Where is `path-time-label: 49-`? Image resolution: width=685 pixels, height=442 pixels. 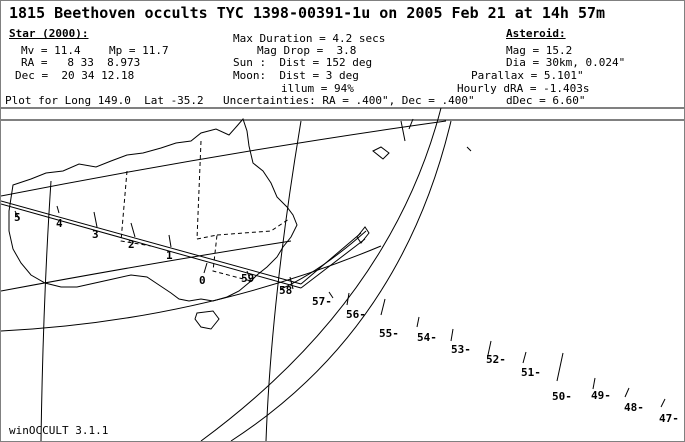
path-time-label: 49- is located at coordinates (601, 395).